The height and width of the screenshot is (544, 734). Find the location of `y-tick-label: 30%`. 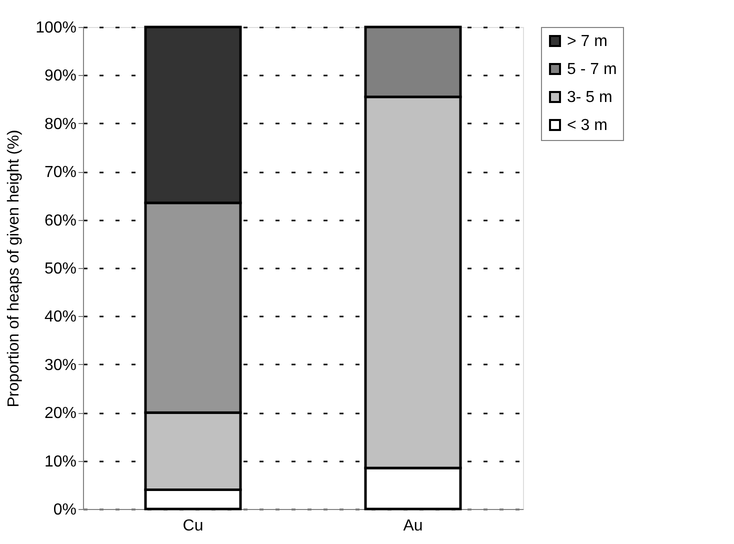

y-tick-label: 30% is located at coordinates (60, 365).